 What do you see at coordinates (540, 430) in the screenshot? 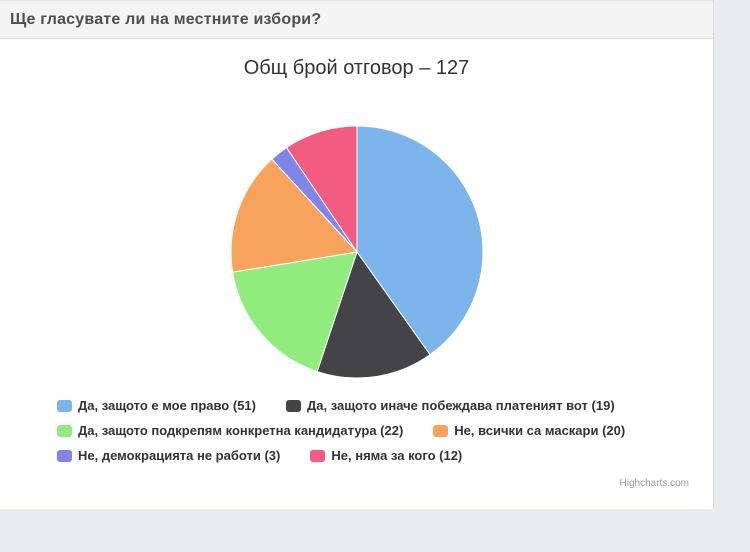
I see `legend-label: Не, всички са маскари (20)` at bounding box center [540, 430].